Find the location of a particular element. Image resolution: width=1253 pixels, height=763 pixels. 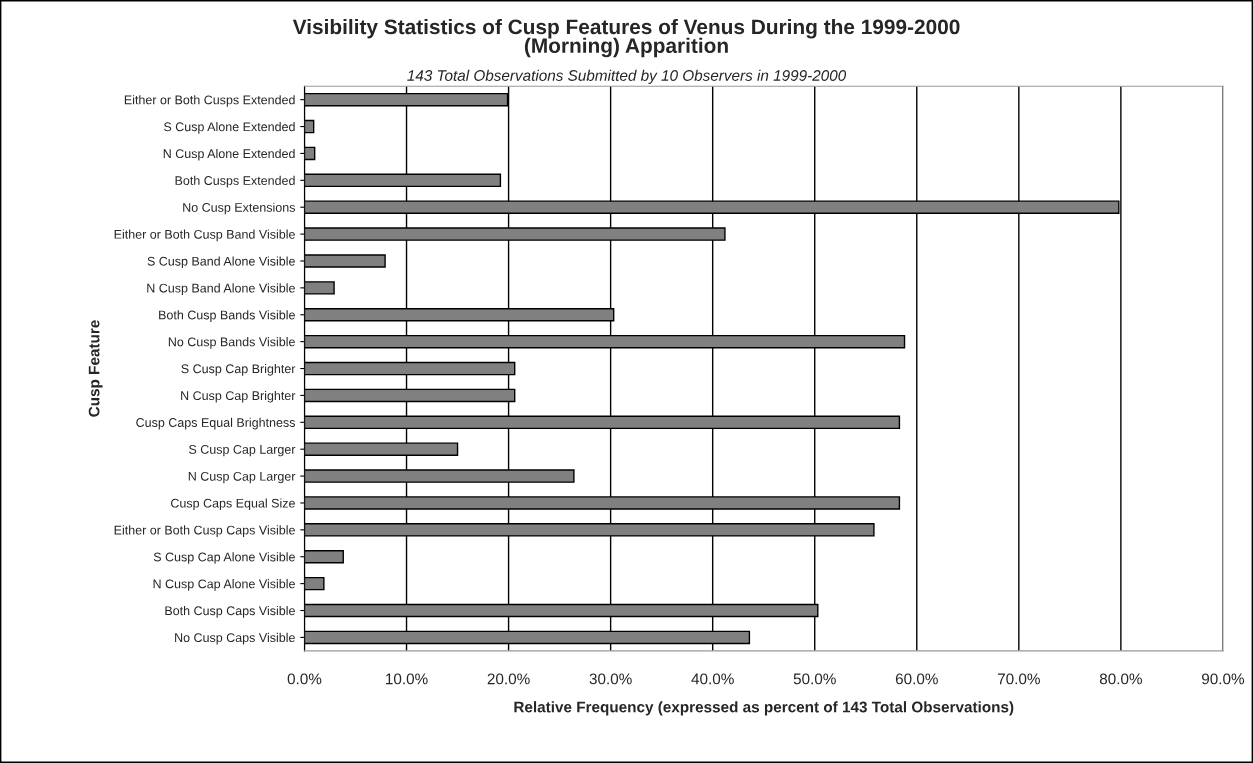

y-tick-label: Both Cusp Bands Visible is located at coordinates (227, 316).